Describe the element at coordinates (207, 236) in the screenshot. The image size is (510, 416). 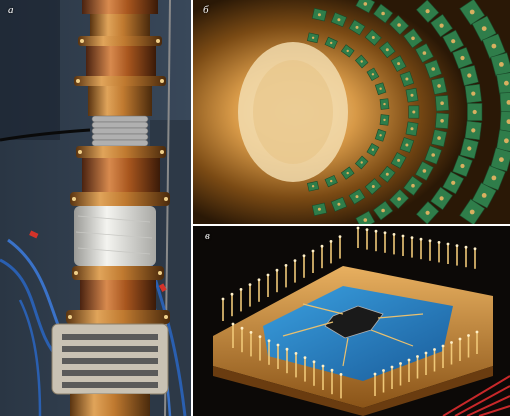
I see `panel-c-label: в` at that location.